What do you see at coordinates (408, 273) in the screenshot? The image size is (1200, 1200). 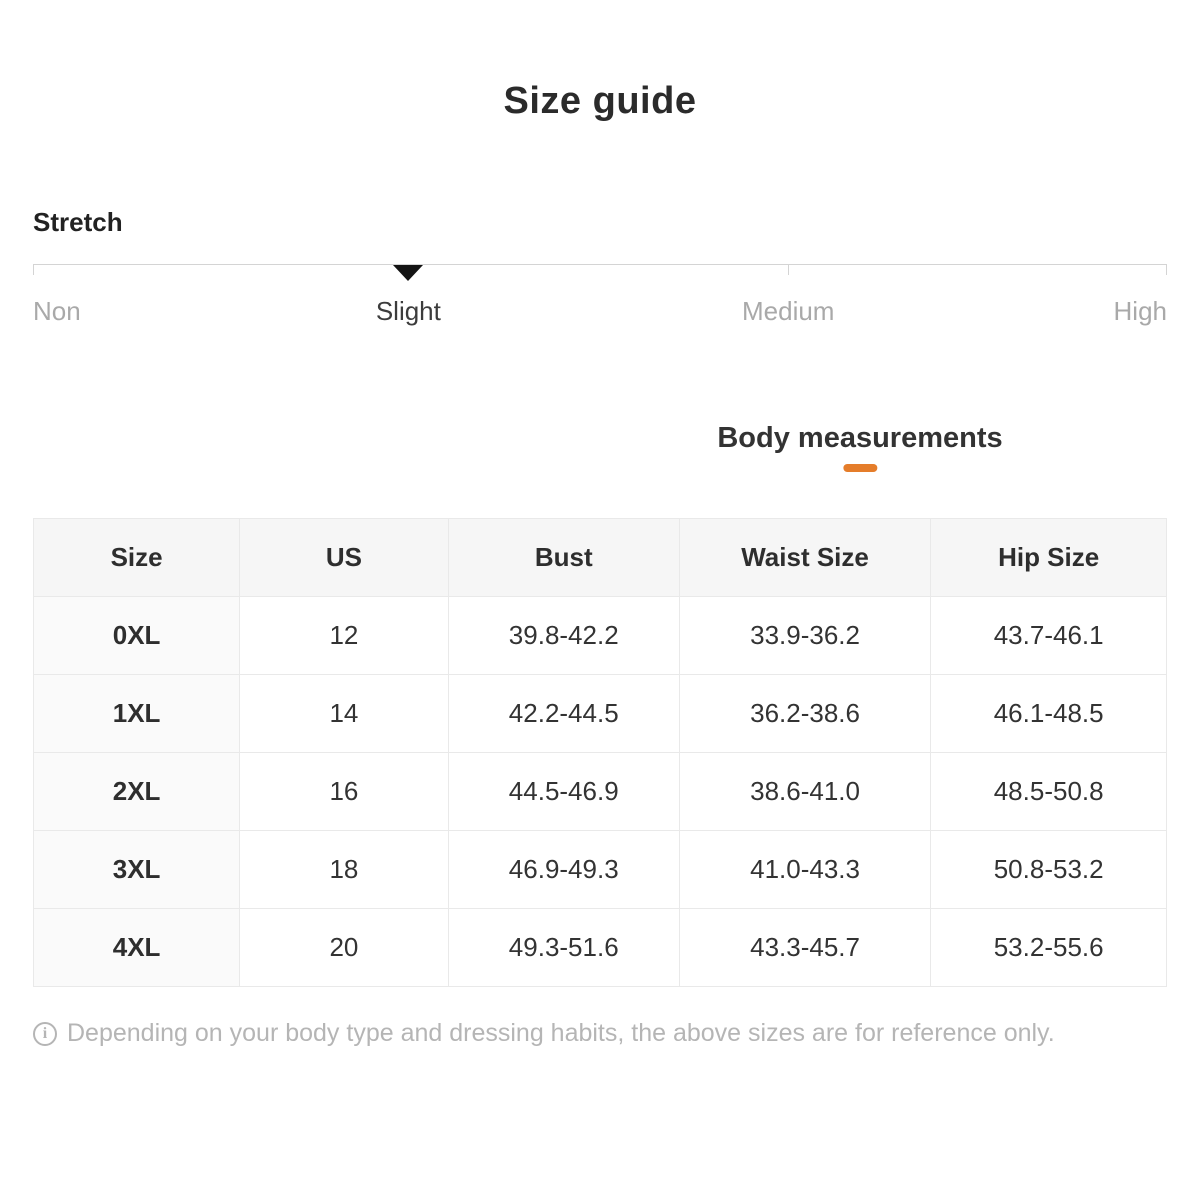 I see `stretch-marker-triangle-icon` at bounding box center [408, 273].